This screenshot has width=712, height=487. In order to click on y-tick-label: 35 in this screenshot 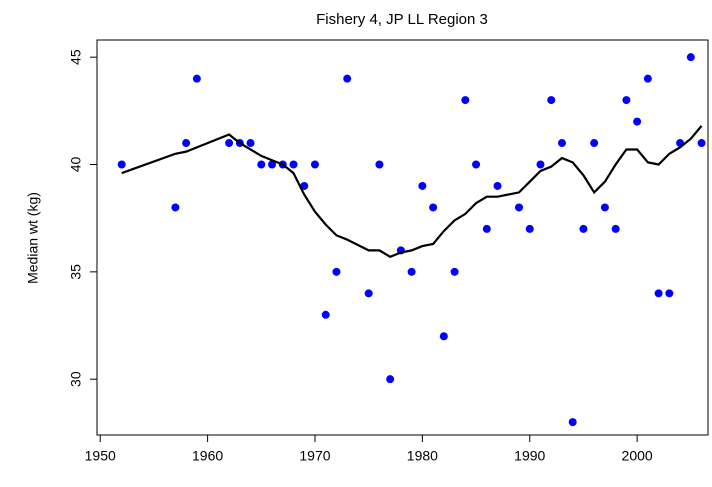, I will do `click(76, 272)`.